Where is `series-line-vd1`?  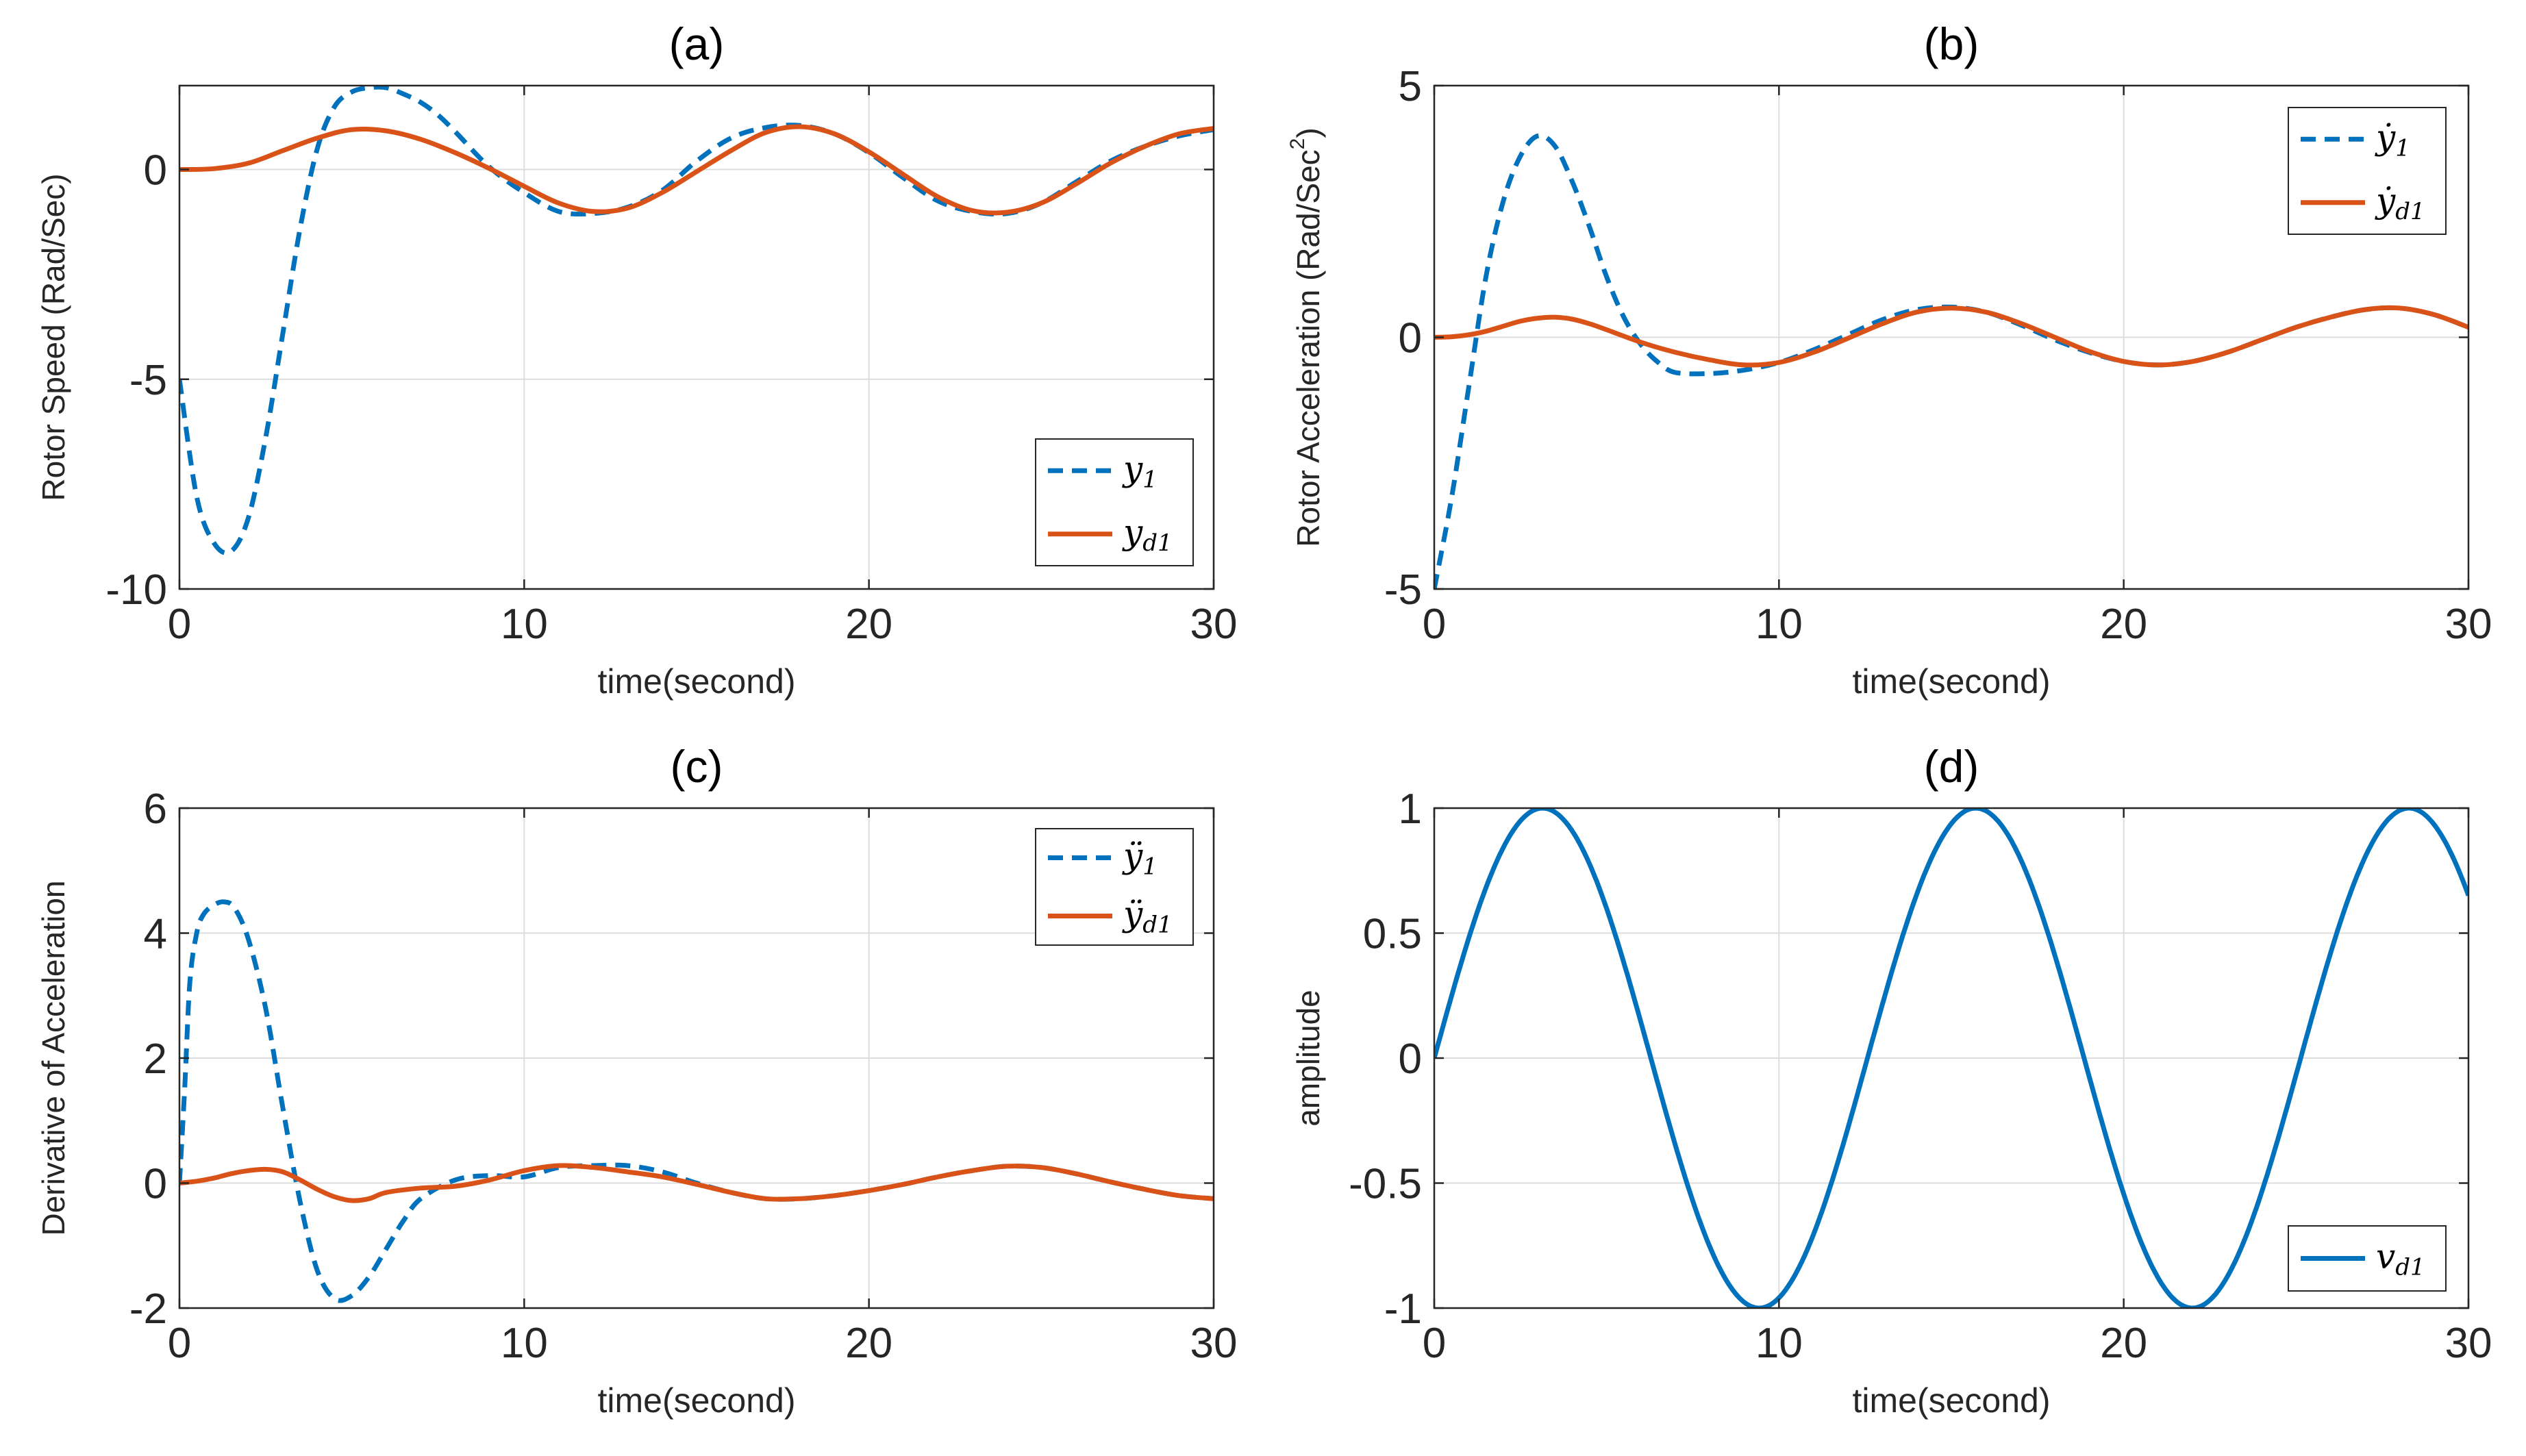
series-line-vd1 is located at coordinates (1951, 1058).